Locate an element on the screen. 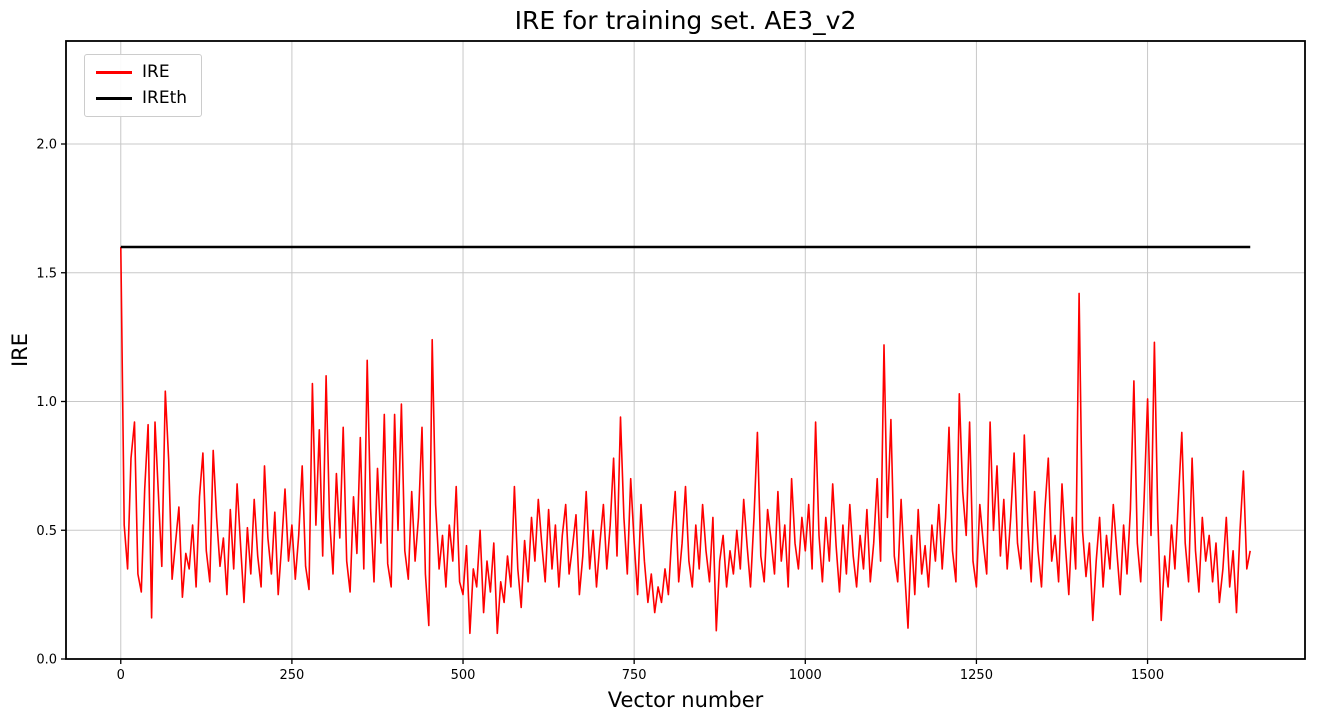 Image resolution: width=1325 pixels, height=727 pixels. legend-item-ireth: IREth is located at coordinates (141, 98).